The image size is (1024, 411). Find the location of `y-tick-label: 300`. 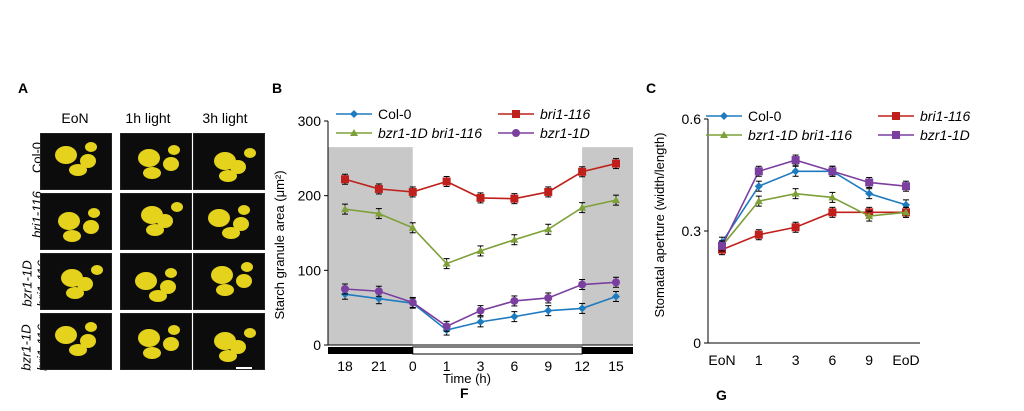

y-tick-label: 300 is located at coordinates (310, 121).